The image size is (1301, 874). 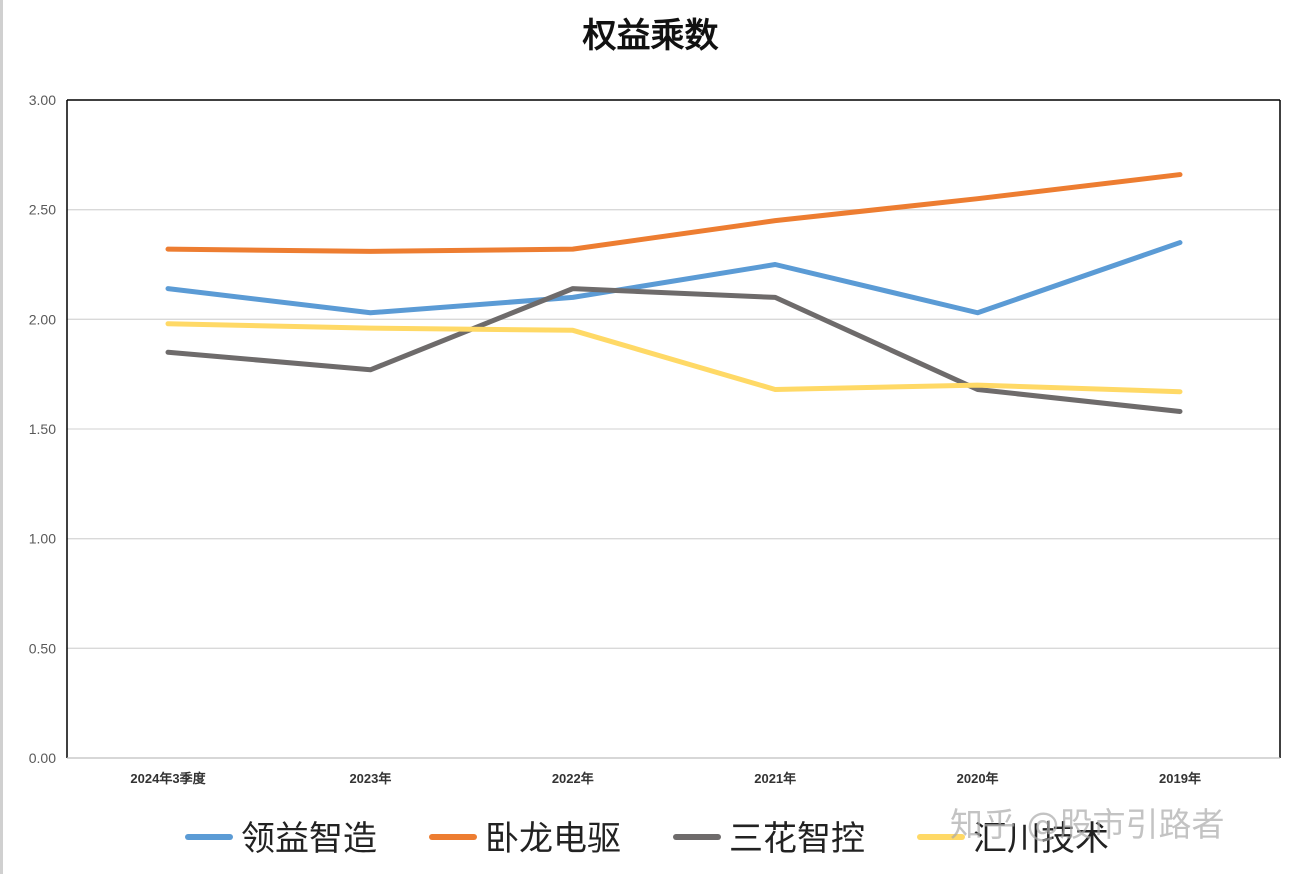 What do you see at coordinates (42, 758) in the screenshot?
I see `y-tick-label: 0.00` at bounding box center [42, 758].